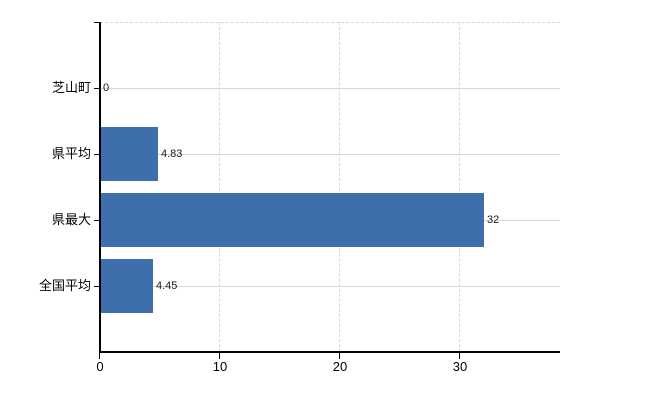  I want to click on y-axis-category-label: 県平均, so click(71, 153).